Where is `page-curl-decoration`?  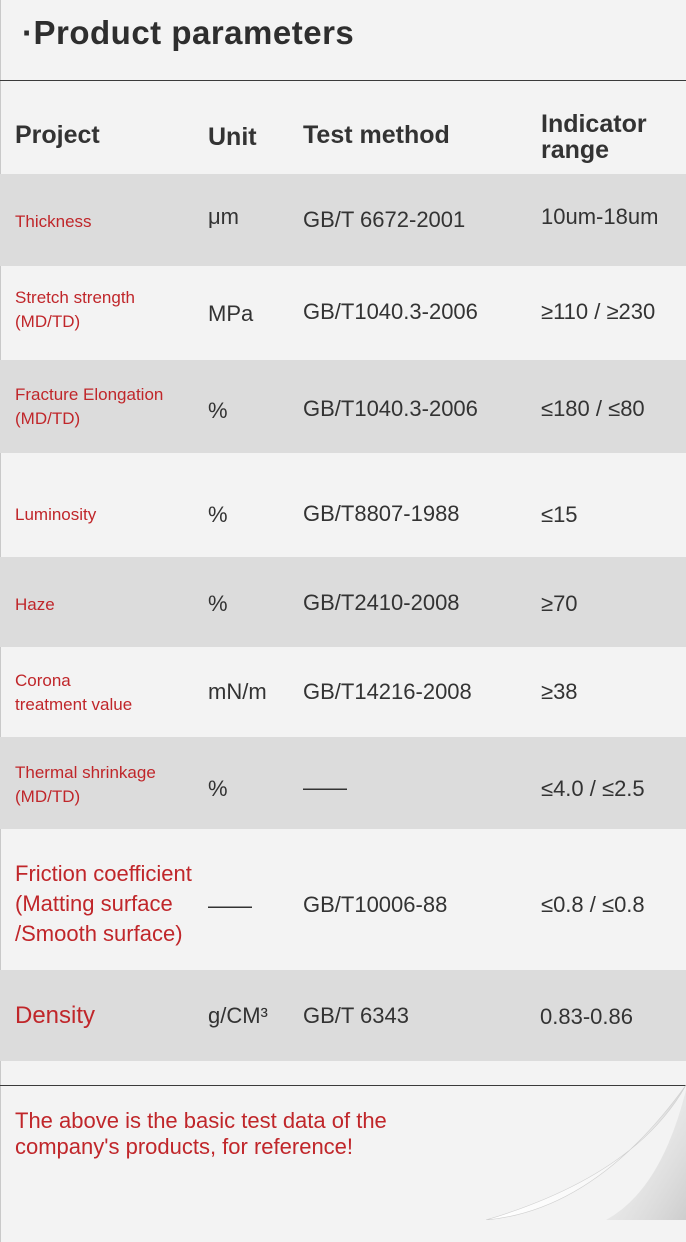 page-curl-decoration is located at coordinates (586, 1152).